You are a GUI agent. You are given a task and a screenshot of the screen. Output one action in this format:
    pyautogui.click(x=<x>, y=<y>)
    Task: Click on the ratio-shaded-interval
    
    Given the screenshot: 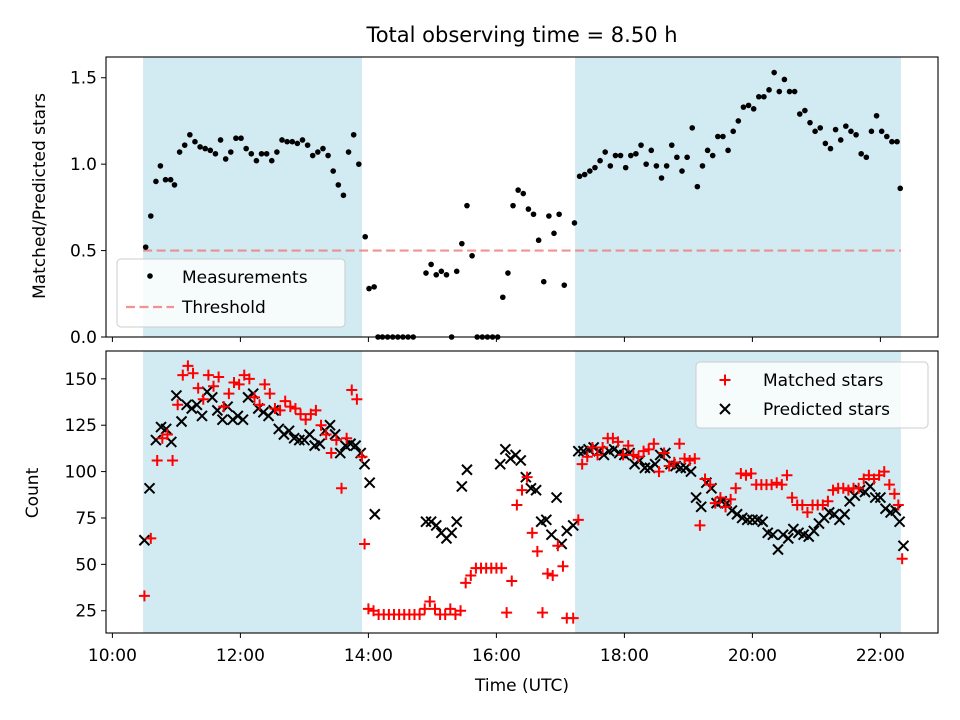 What is the action you would take?
    pyautogui.click(x=738, y=197)
    